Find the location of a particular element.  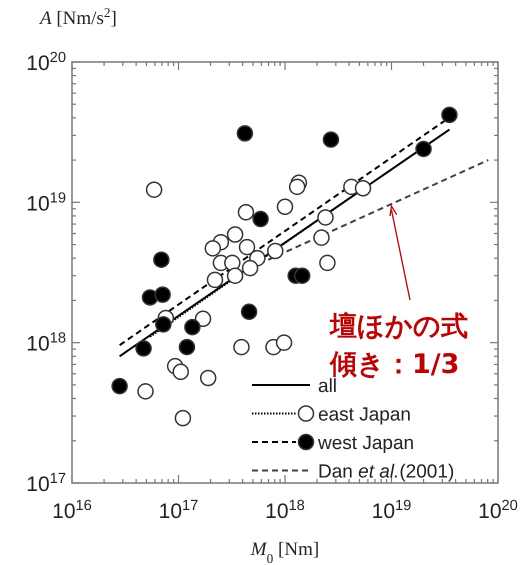

y-axis-title: A [Nm/s$^{2}$] is located at coordinates (77, 16).